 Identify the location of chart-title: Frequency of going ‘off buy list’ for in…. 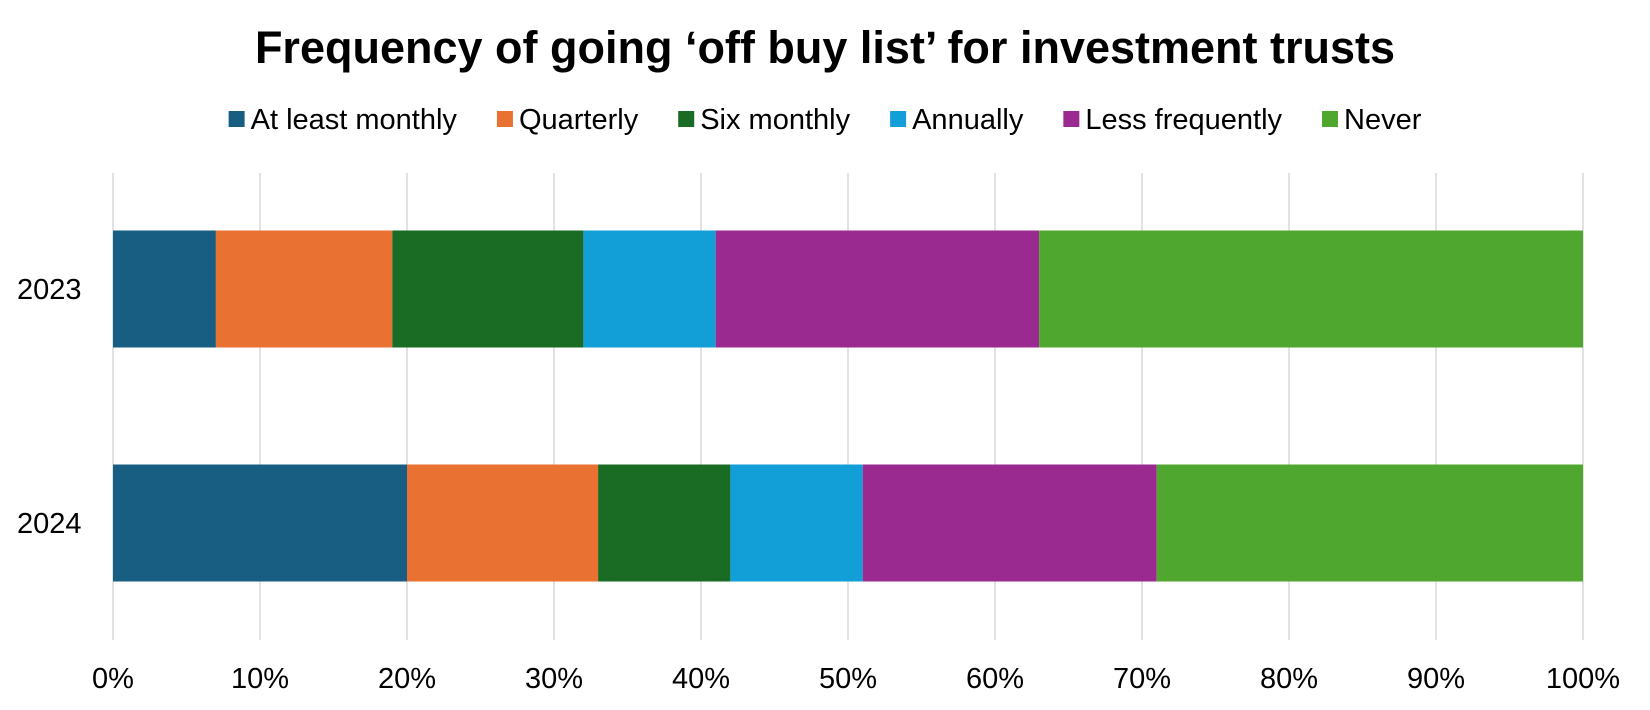
(825, 47).